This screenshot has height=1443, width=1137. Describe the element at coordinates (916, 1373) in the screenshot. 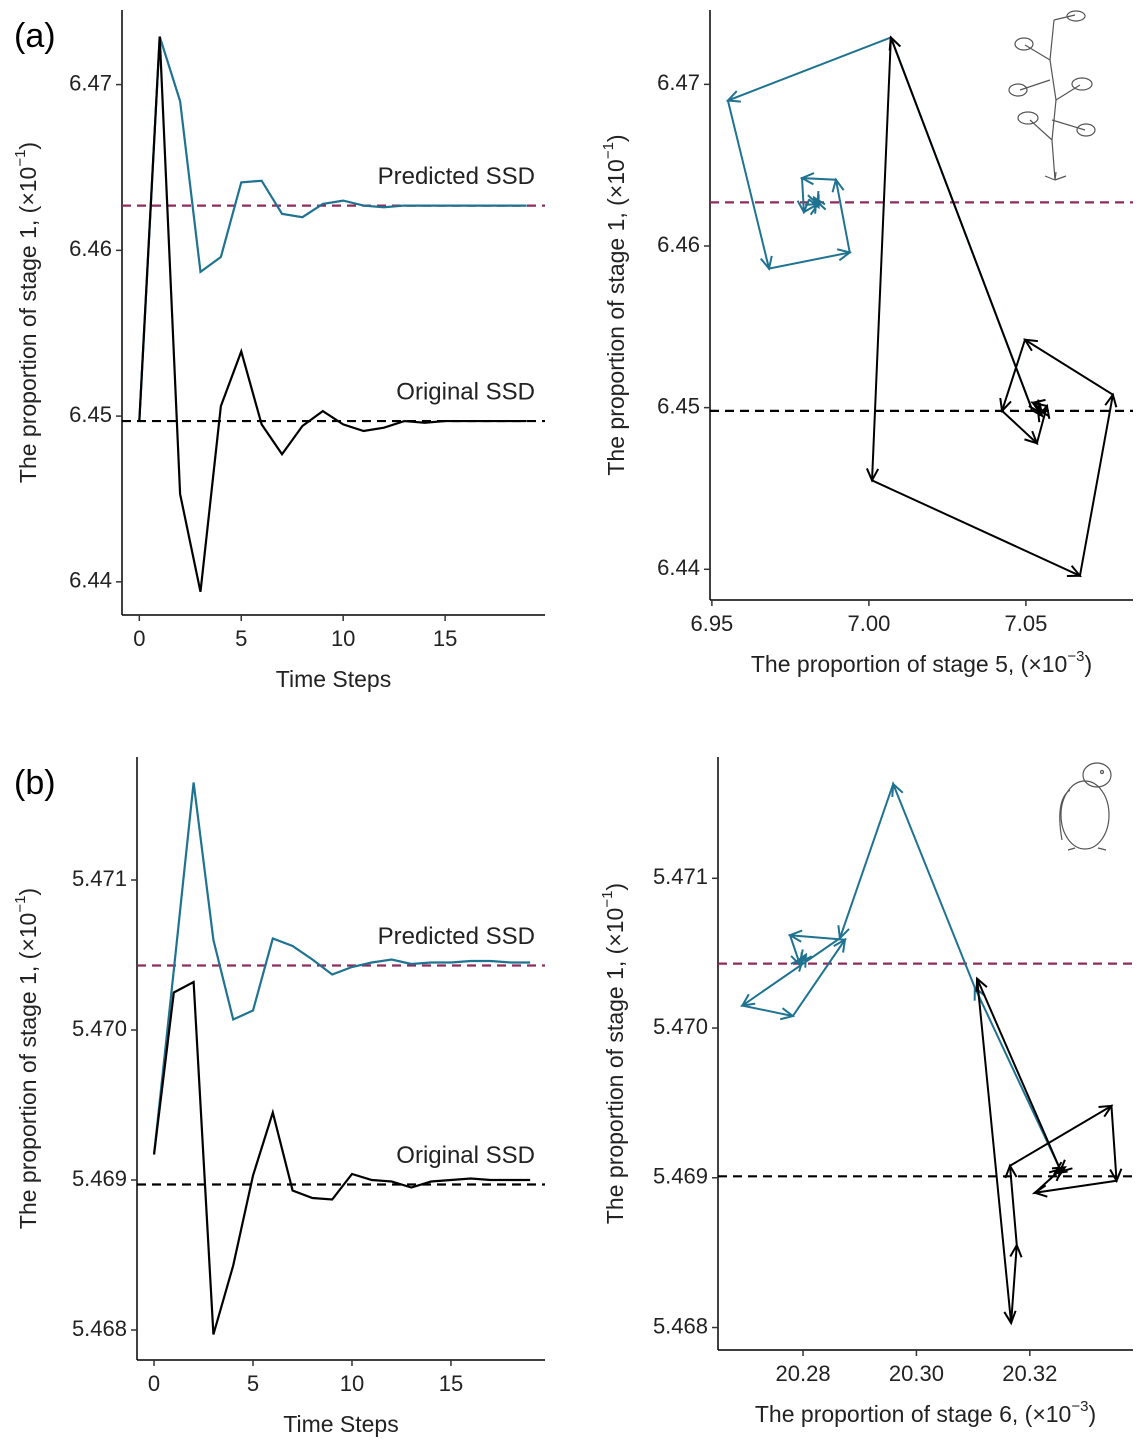

I see `x-tick-label: 20.30` at that location.